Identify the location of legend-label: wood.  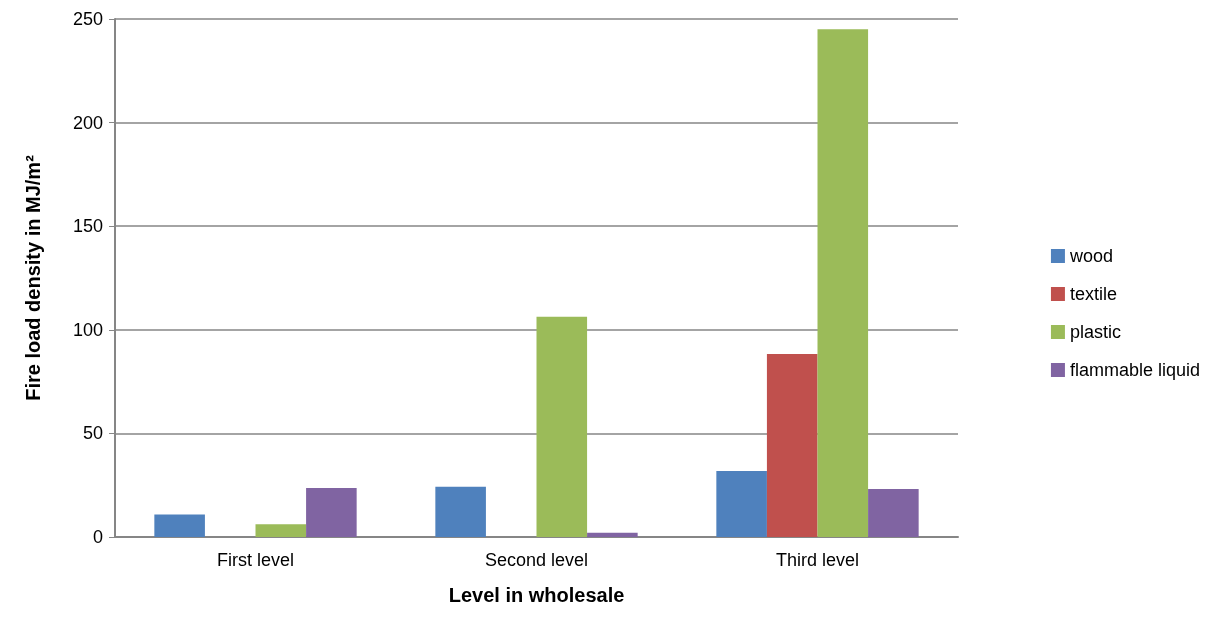
(1090, 256).